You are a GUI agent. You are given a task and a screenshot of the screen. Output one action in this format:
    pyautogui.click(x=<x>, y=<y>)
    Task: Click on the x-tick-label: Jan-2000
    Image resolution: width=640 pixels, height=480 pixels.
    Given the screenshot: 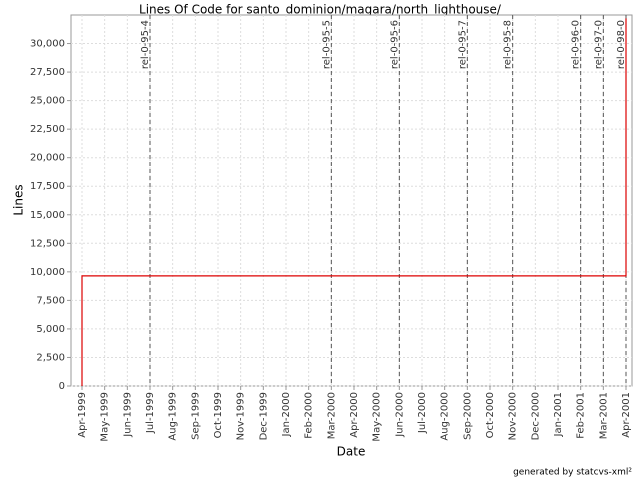 What is the action you would take?
    pyautogui.click(x=286, y=414)
    